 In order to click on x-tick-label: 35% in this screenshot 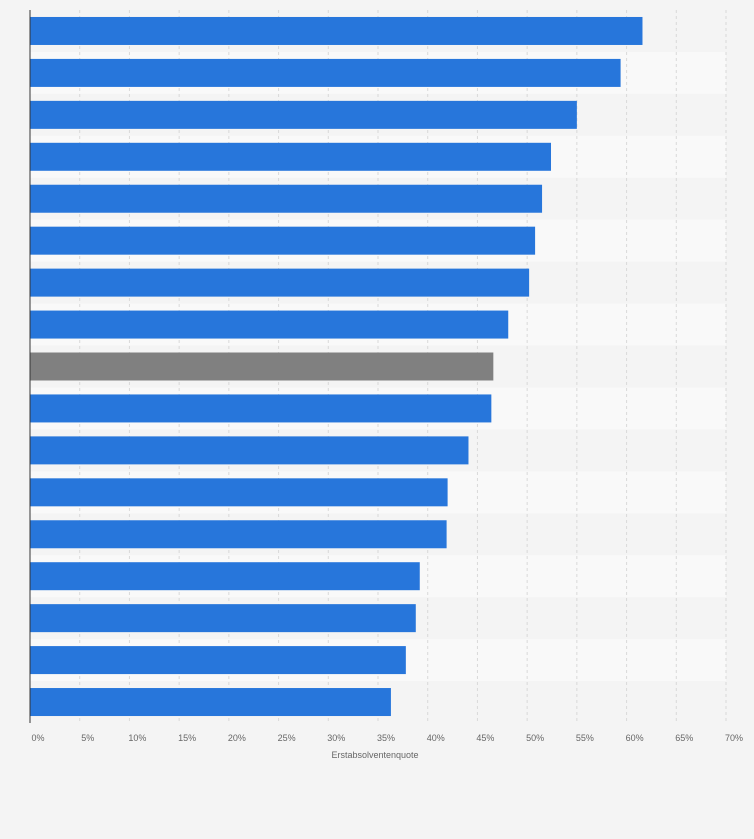, I will do `click(386, 738)`.